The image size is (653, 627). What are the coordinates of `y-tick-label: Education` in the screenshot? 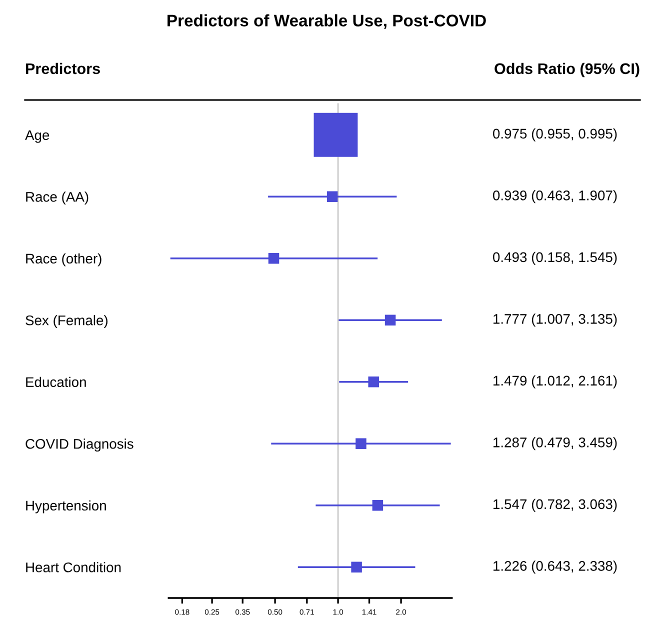 It's located at (56, 382).